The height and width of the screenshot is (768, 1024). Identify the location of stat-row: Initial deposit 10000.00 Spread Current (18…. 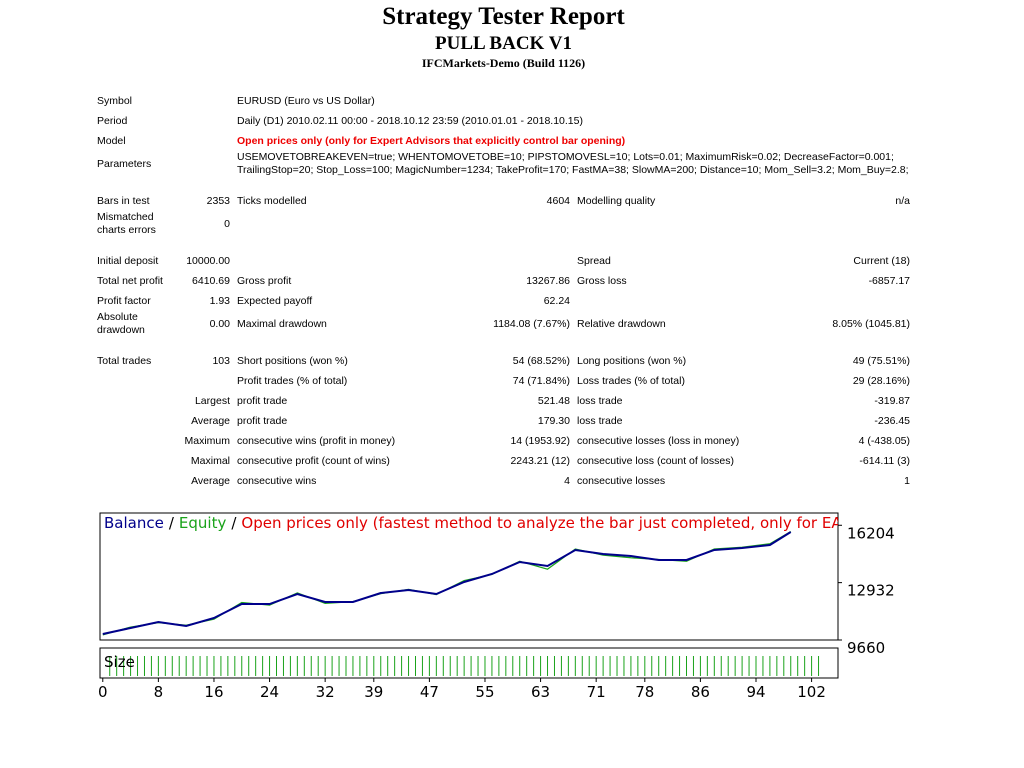
(503, 261).